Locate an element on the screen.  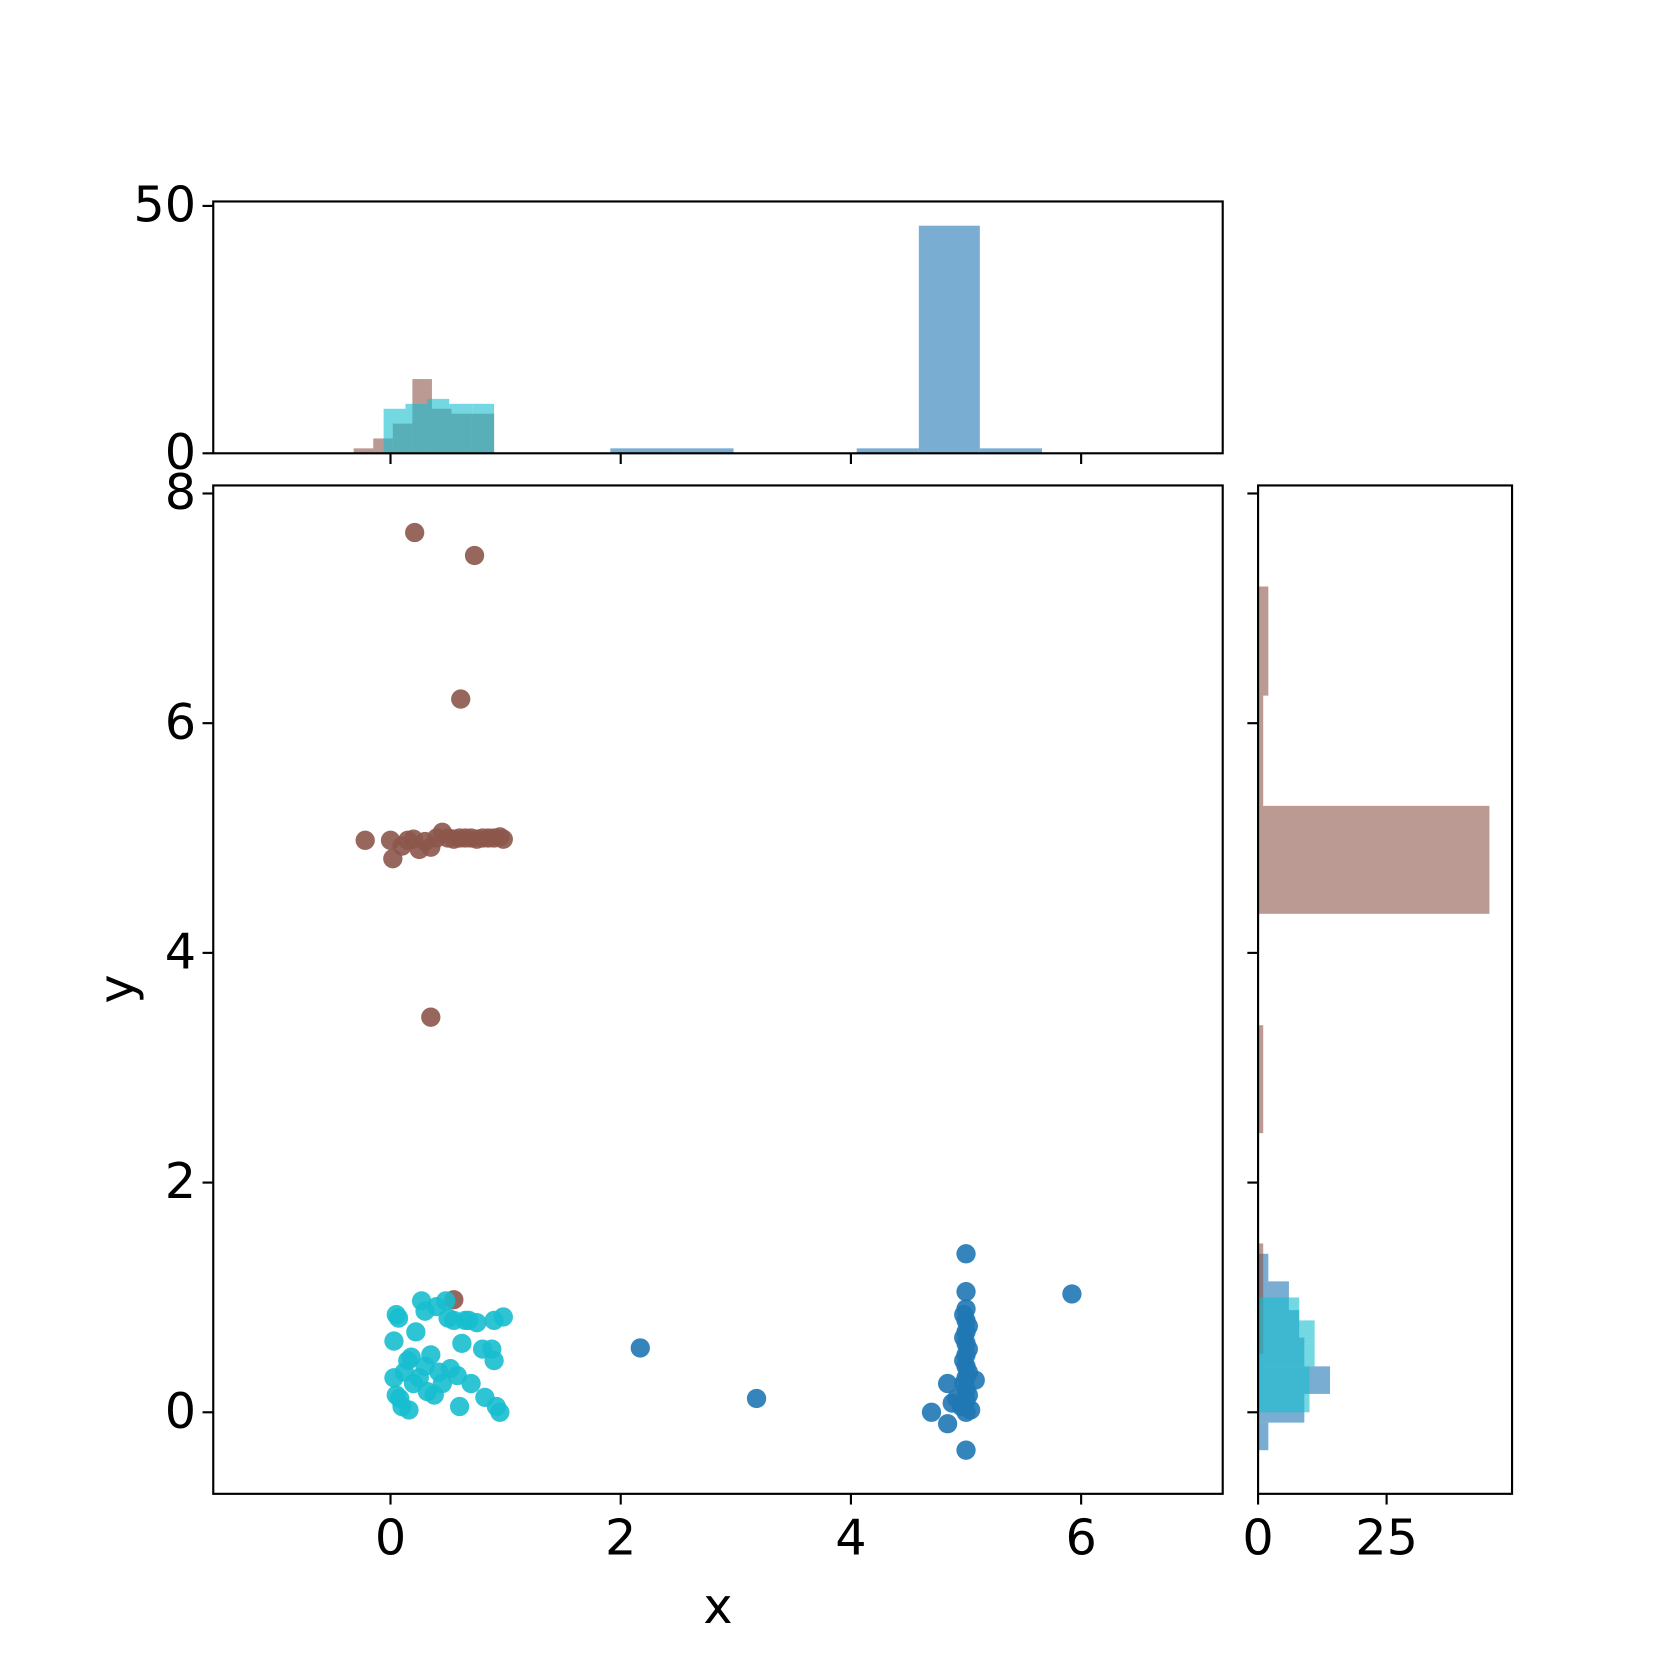
x-axis-label: x is located at coordinates (717, 1606).